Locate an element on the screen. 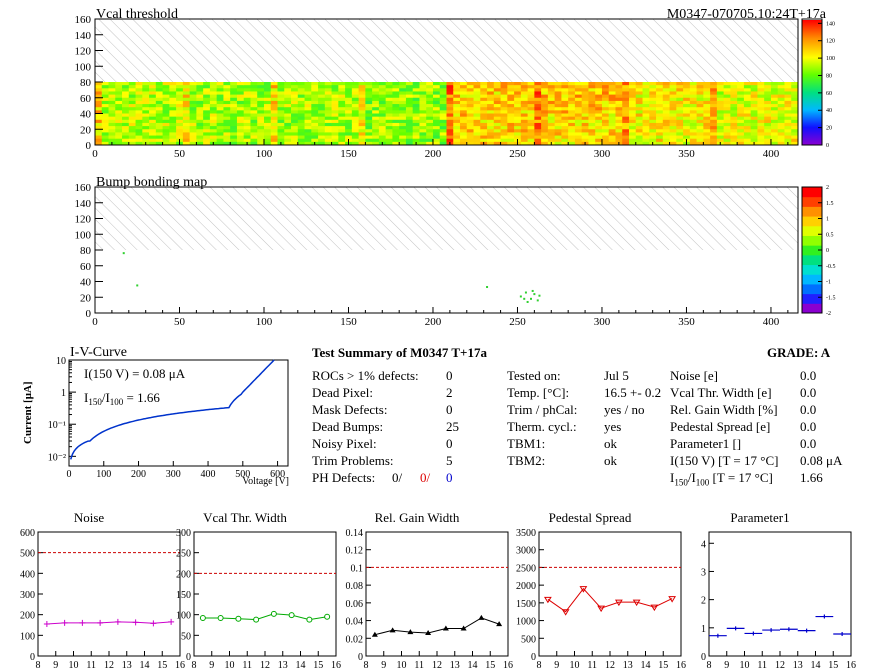 The width and height of the screenshot is (896, 672). iv-x-tick: 100 is located at coordinates (103, 474).